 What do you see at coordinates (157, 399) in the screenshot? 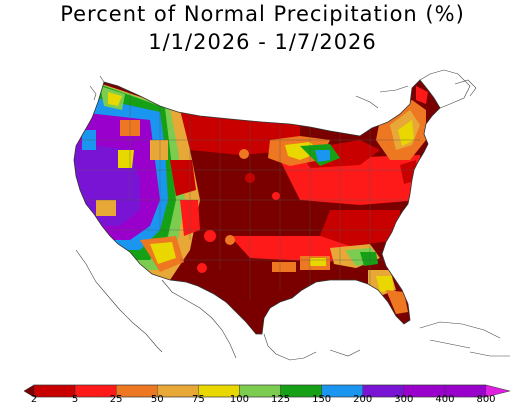
I see `legend-tick-label: 50` at bounding box center [157, 399].